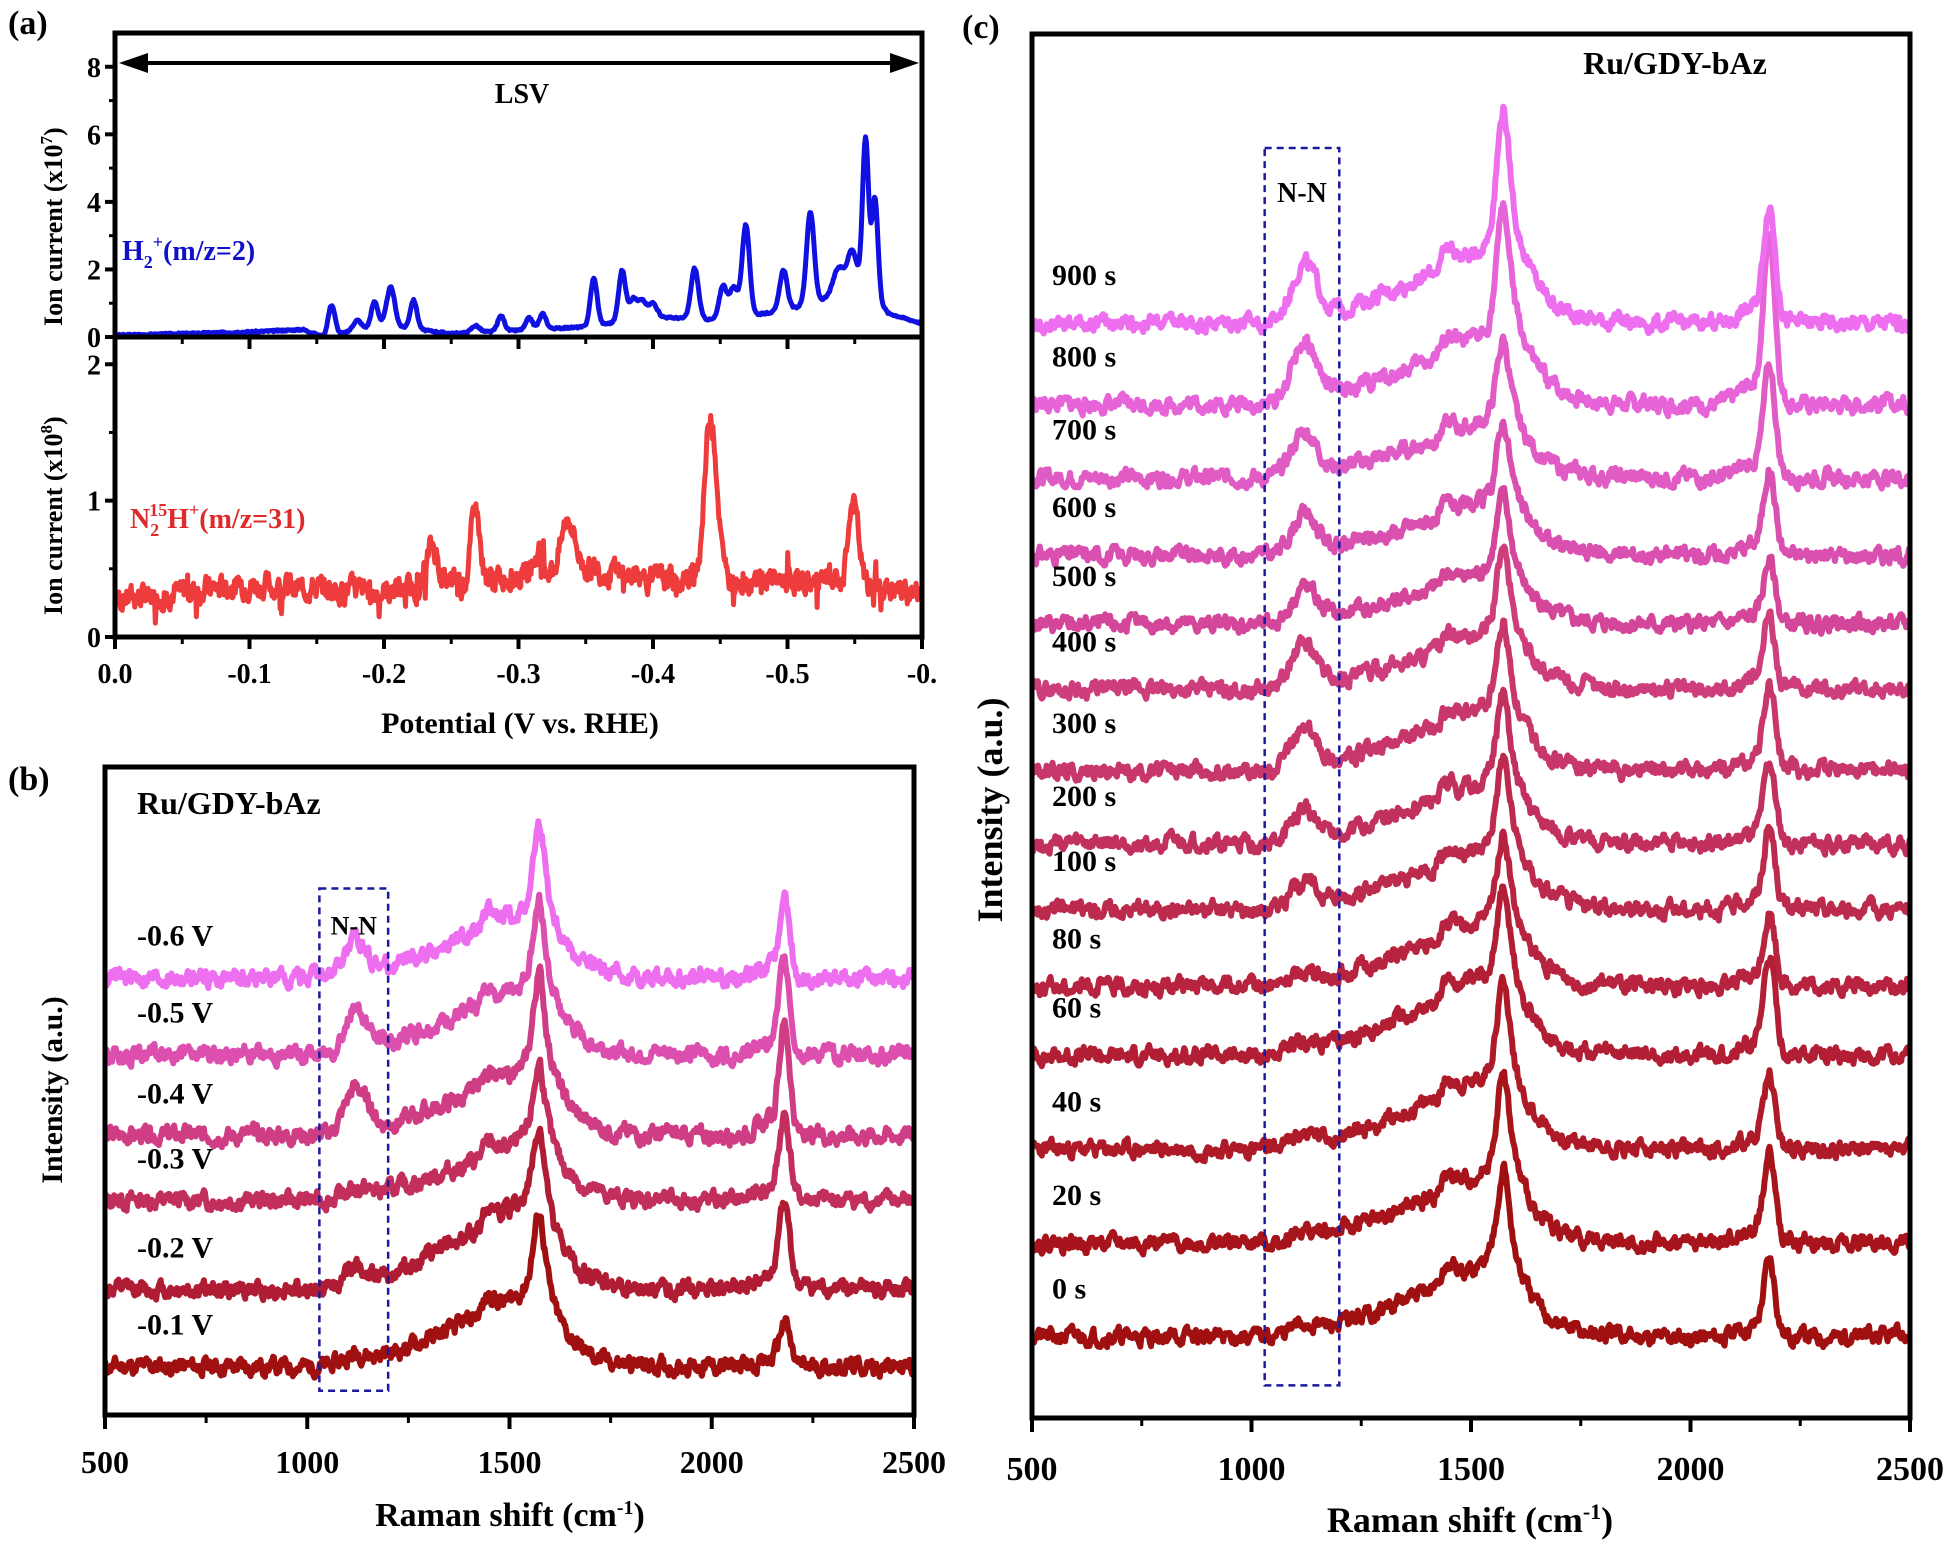 The width and height of the screenshot is (1958, 1548). I want to click on n2h-series-label: N215H+(m/z=31), so click(217, 520).